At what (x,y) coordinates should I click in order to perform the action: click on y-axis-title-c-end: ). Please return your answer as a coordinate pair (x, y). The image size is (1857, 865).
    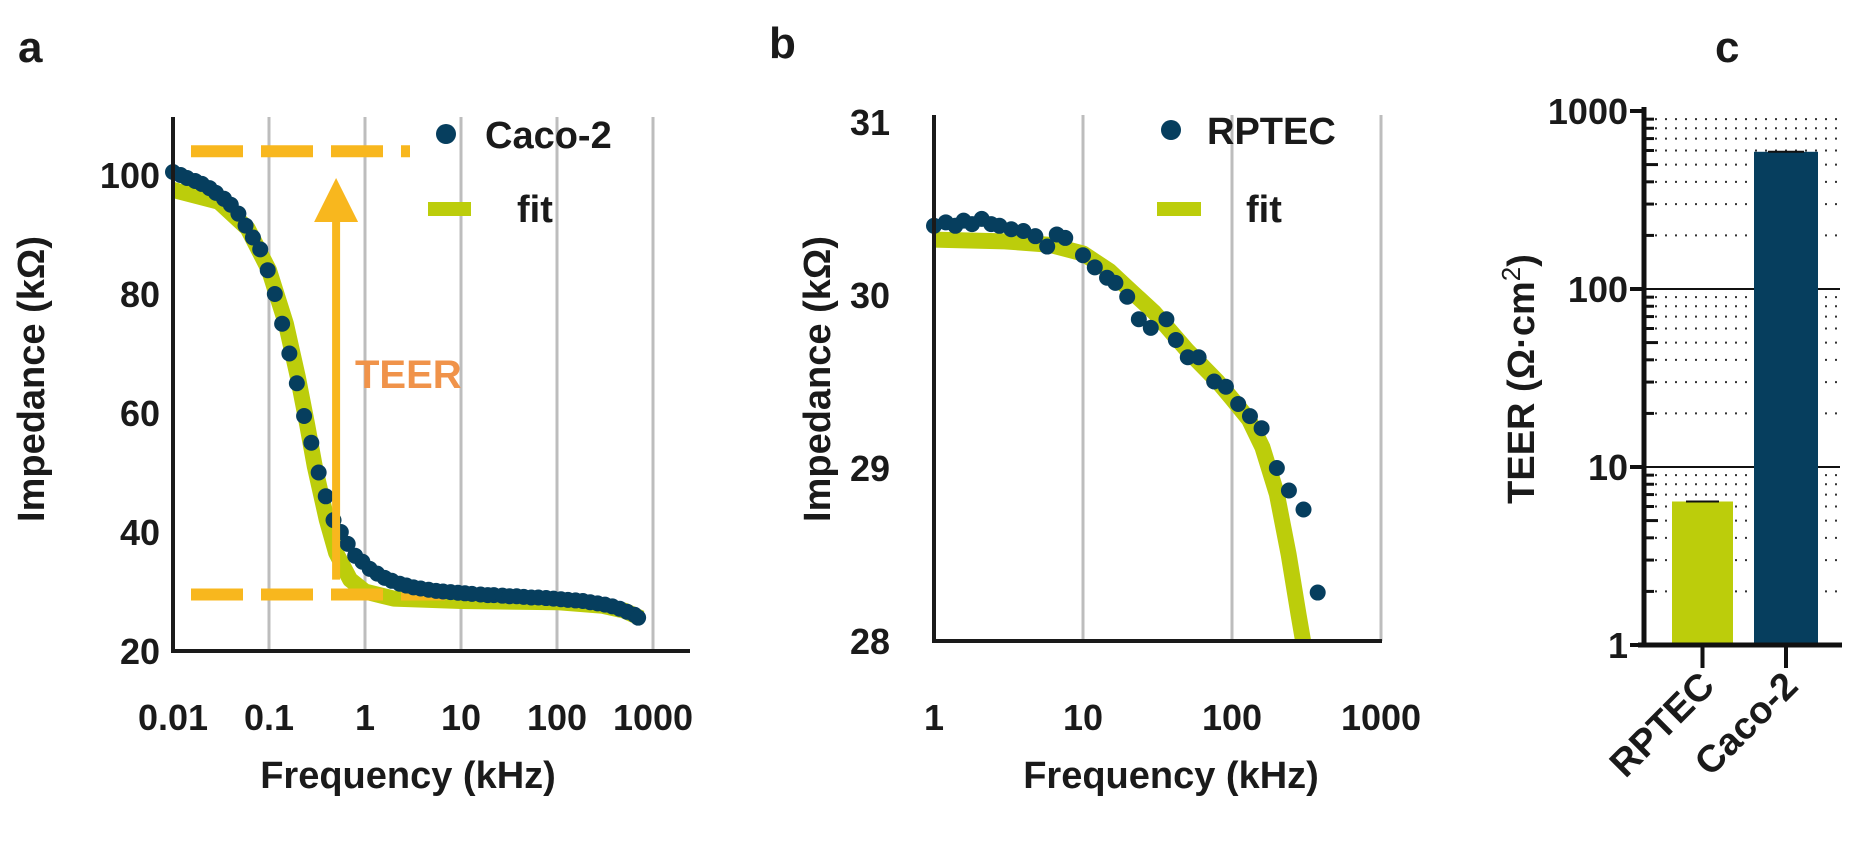
    Looking at the image, I should click on (1522, 260).